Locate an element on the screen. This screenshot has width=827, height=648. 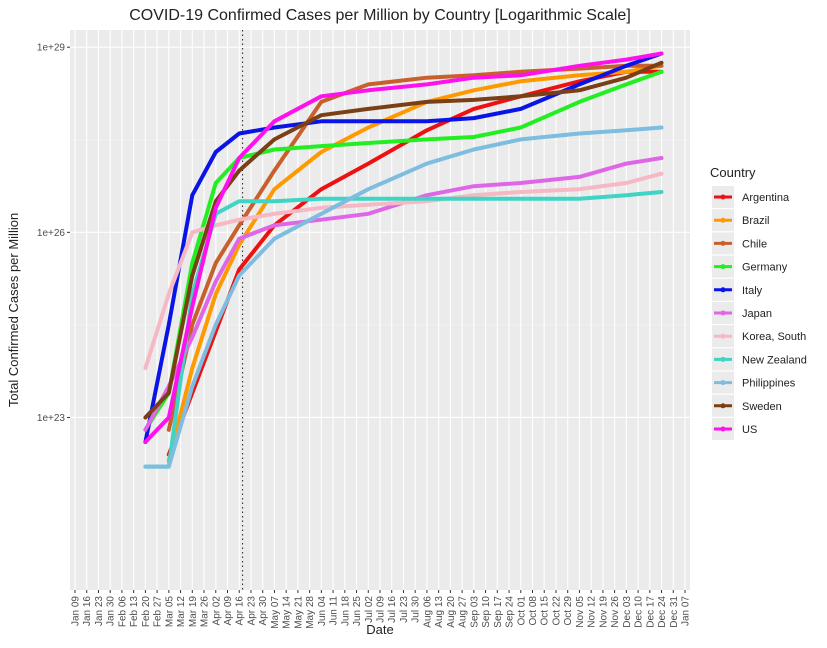
x-tick-label: May 07 is located at coordinates (275, 612).